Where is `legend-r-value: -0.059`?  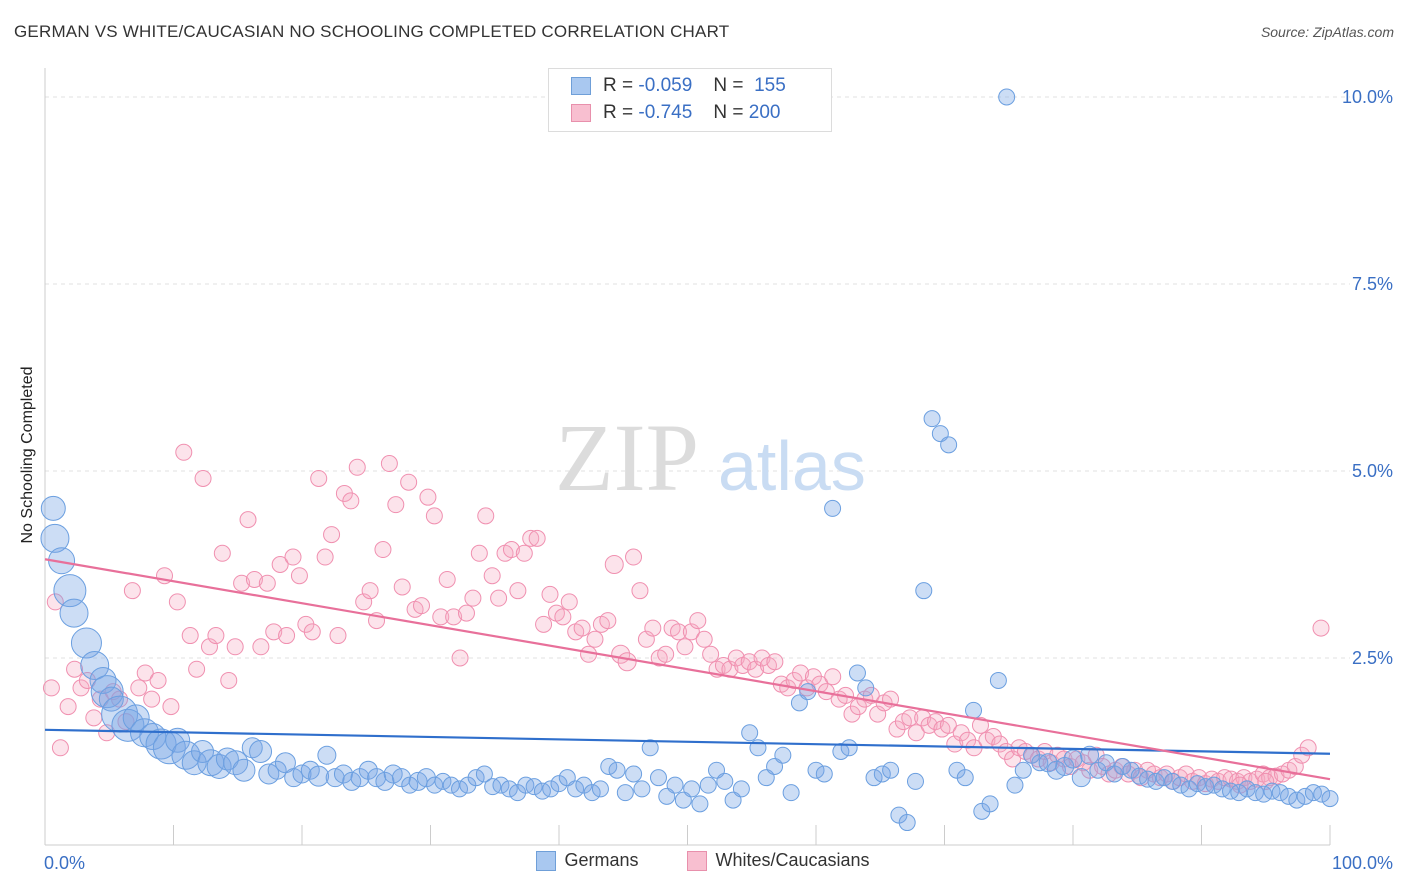 legend-r-value: -0.059 is located at coordinates (665, 85).